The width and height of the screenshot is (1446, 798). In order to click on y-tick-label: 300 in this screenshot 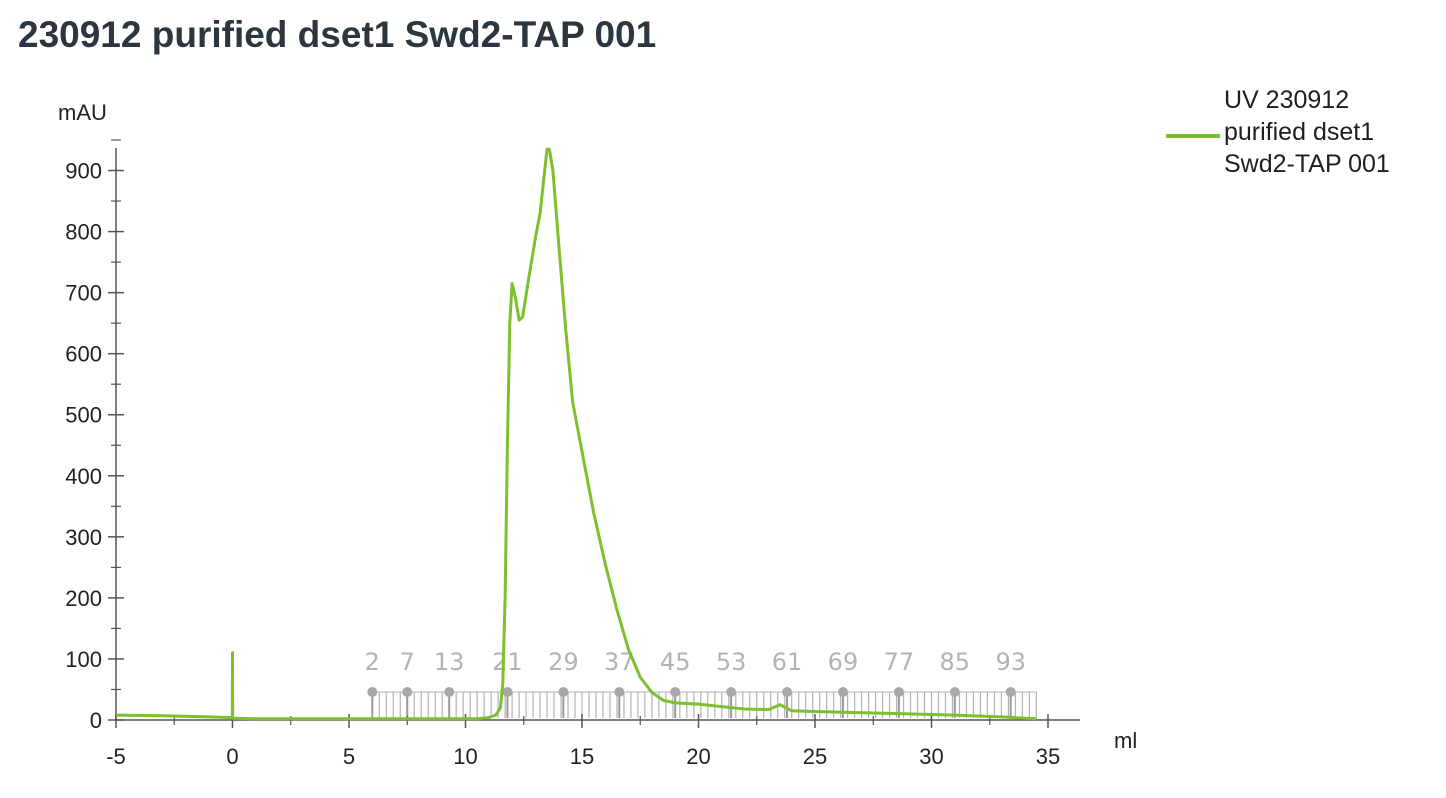, I will do `click(83, 537)`.